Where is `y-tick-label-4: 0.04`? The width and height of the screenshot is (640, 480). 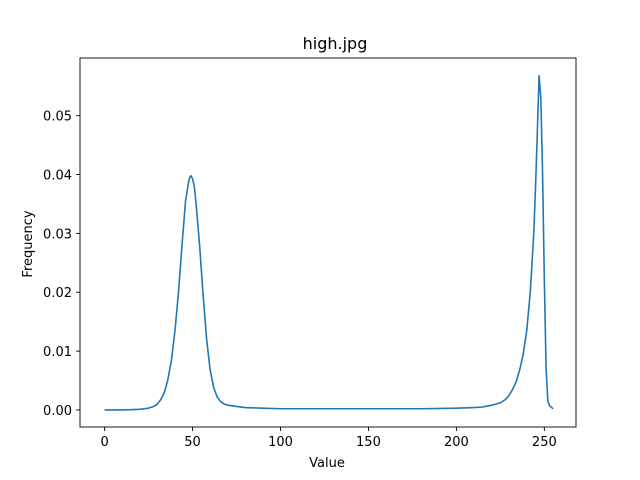
y-tick-label-4: 0.04 is located at coordinates (57, 176).